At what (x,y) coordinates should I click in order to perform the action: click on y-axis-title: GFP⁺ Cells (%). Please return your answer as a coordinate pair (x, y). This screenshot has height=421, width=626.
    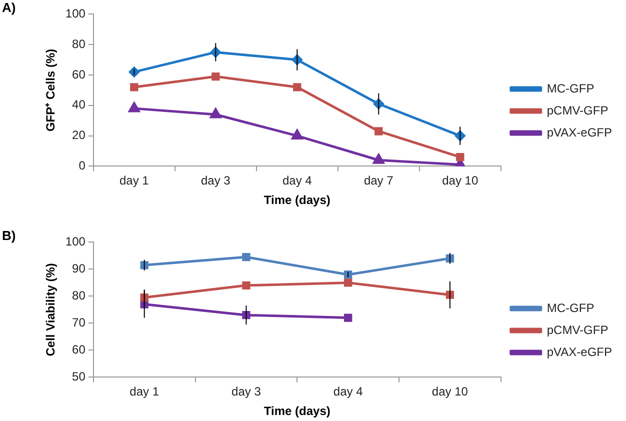
    Looking at the image, I should click on (51, 90).